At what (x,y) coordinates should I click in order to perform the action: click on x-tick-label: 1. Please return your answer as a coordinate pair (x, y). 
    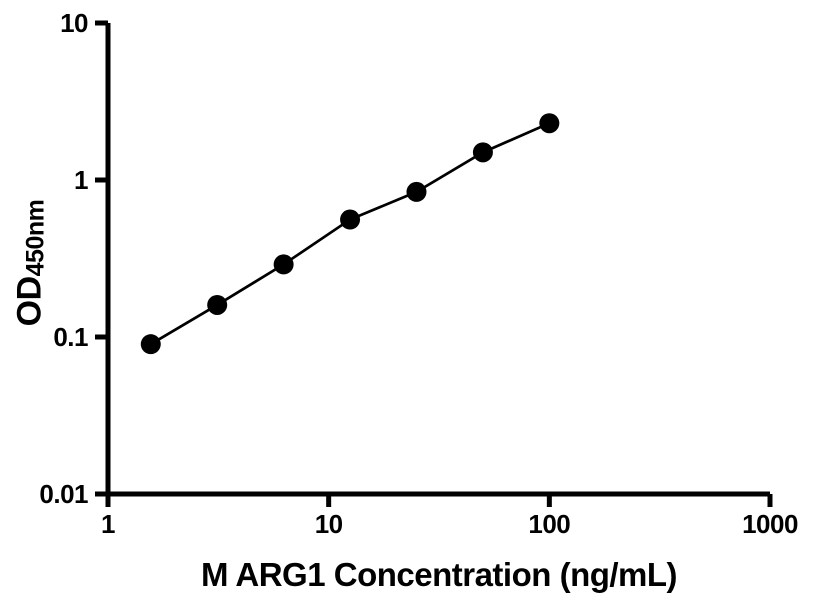
    Looking at the image, I should click on (108, 524).